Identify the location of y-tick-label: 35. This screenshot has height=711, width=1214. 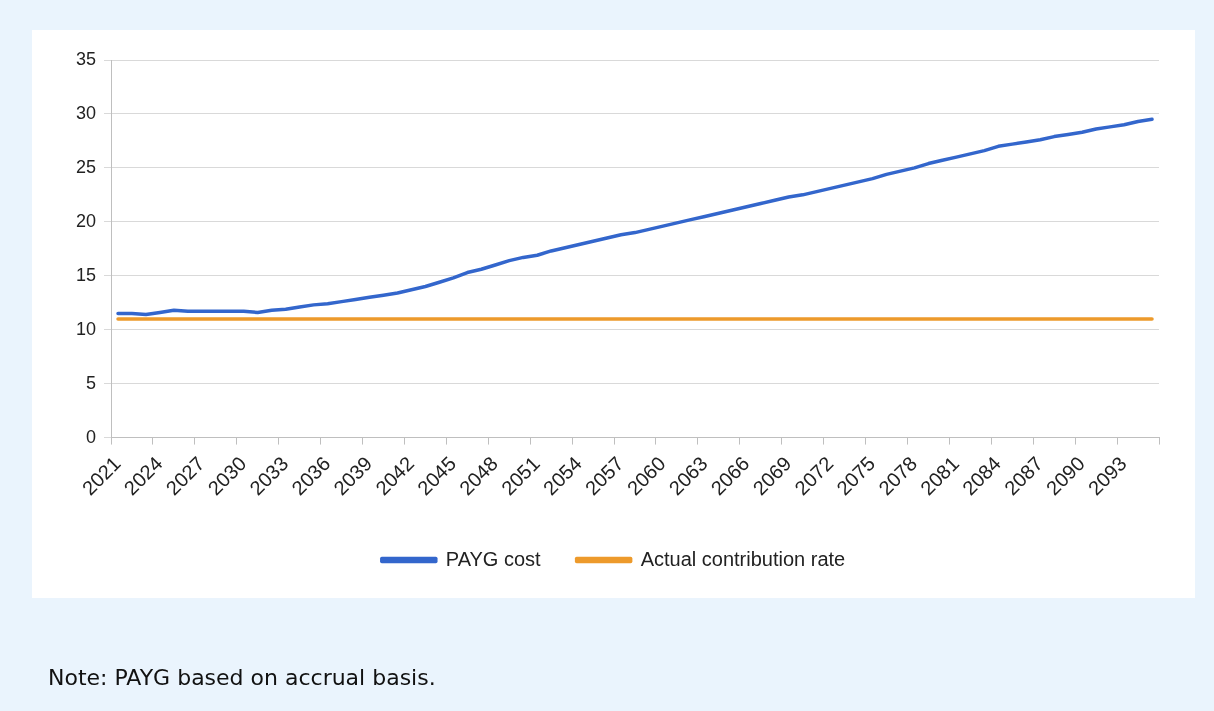
(86, 58).